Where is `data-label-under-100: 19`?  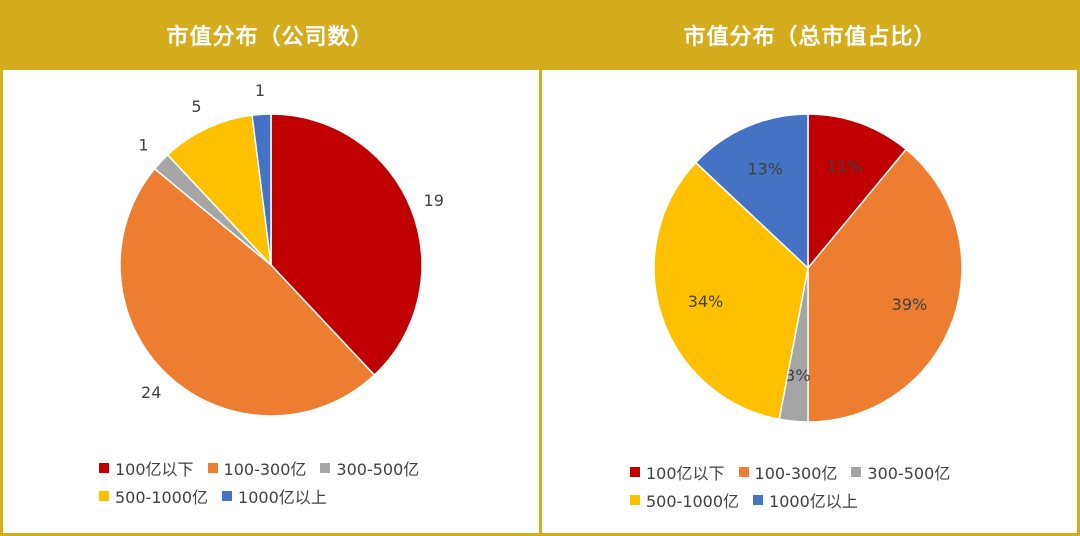 data-label-under-100: 19 is located at coordinates (434, 200).